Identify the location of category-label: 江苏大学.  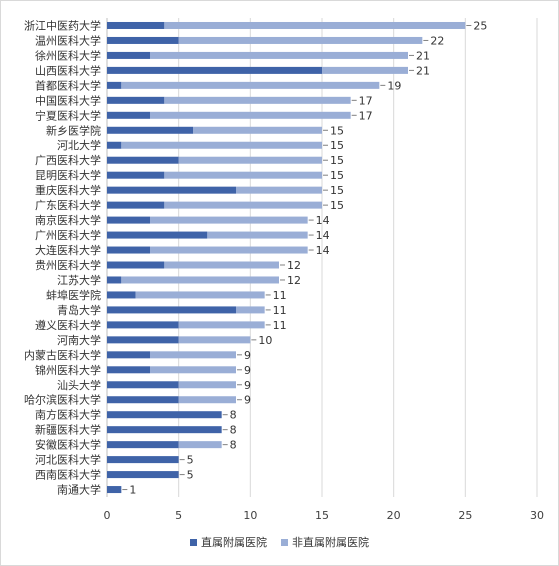
(79, 280).